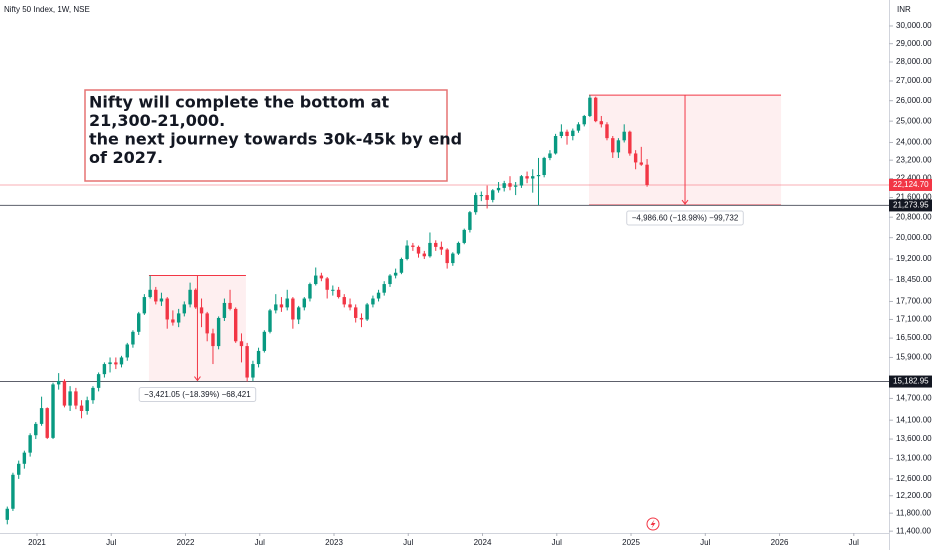  I want to click on y-tick-label: 29,000.00, so click(914, 43).